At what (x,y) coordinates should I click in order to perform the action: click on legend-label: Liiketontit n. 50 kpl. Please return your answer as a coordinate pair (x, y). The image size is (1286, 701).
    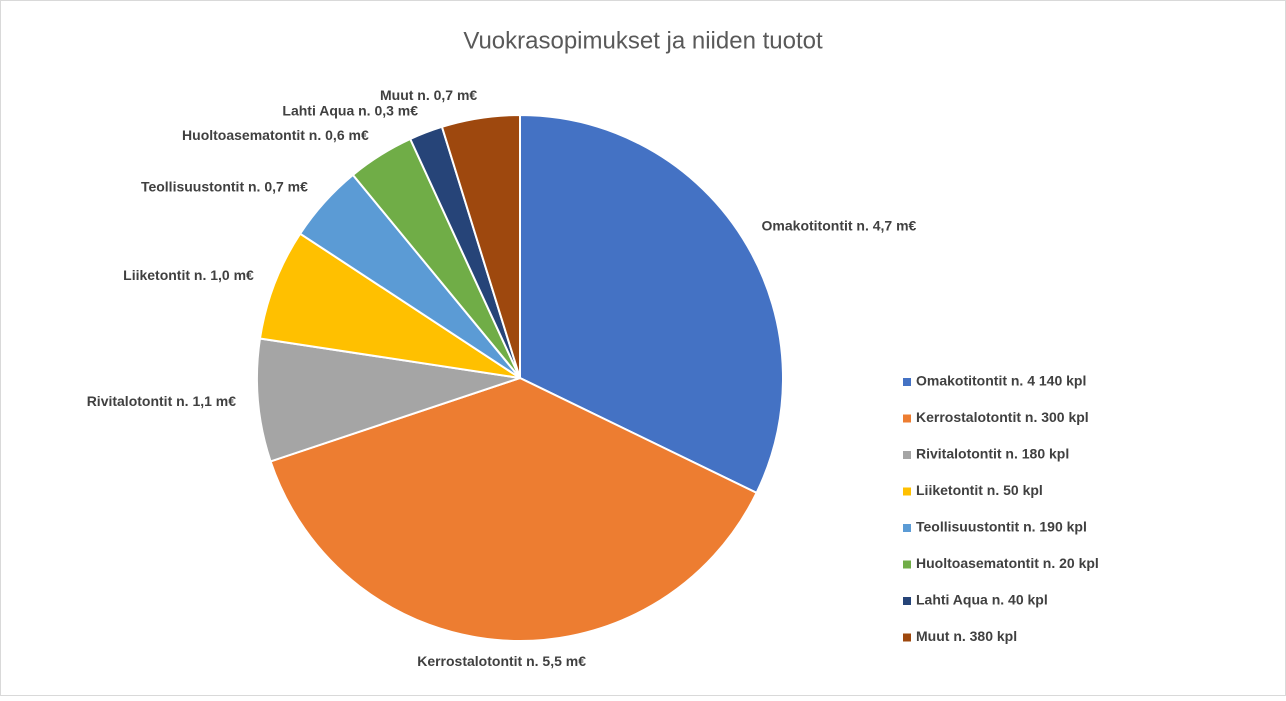
    Looking at the image, I should click on (979, 490).